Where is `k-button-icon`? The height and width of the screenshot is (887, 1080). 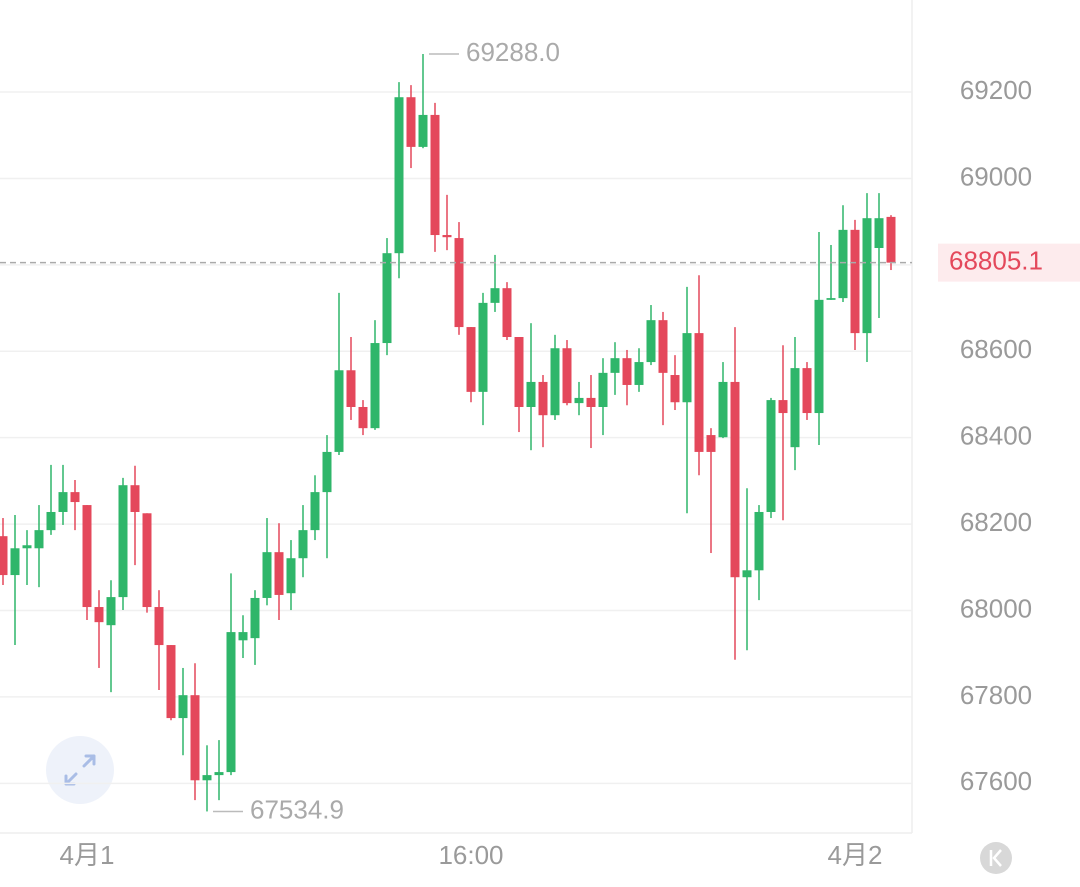 k-button-icon is located at coordinates (995, 858).